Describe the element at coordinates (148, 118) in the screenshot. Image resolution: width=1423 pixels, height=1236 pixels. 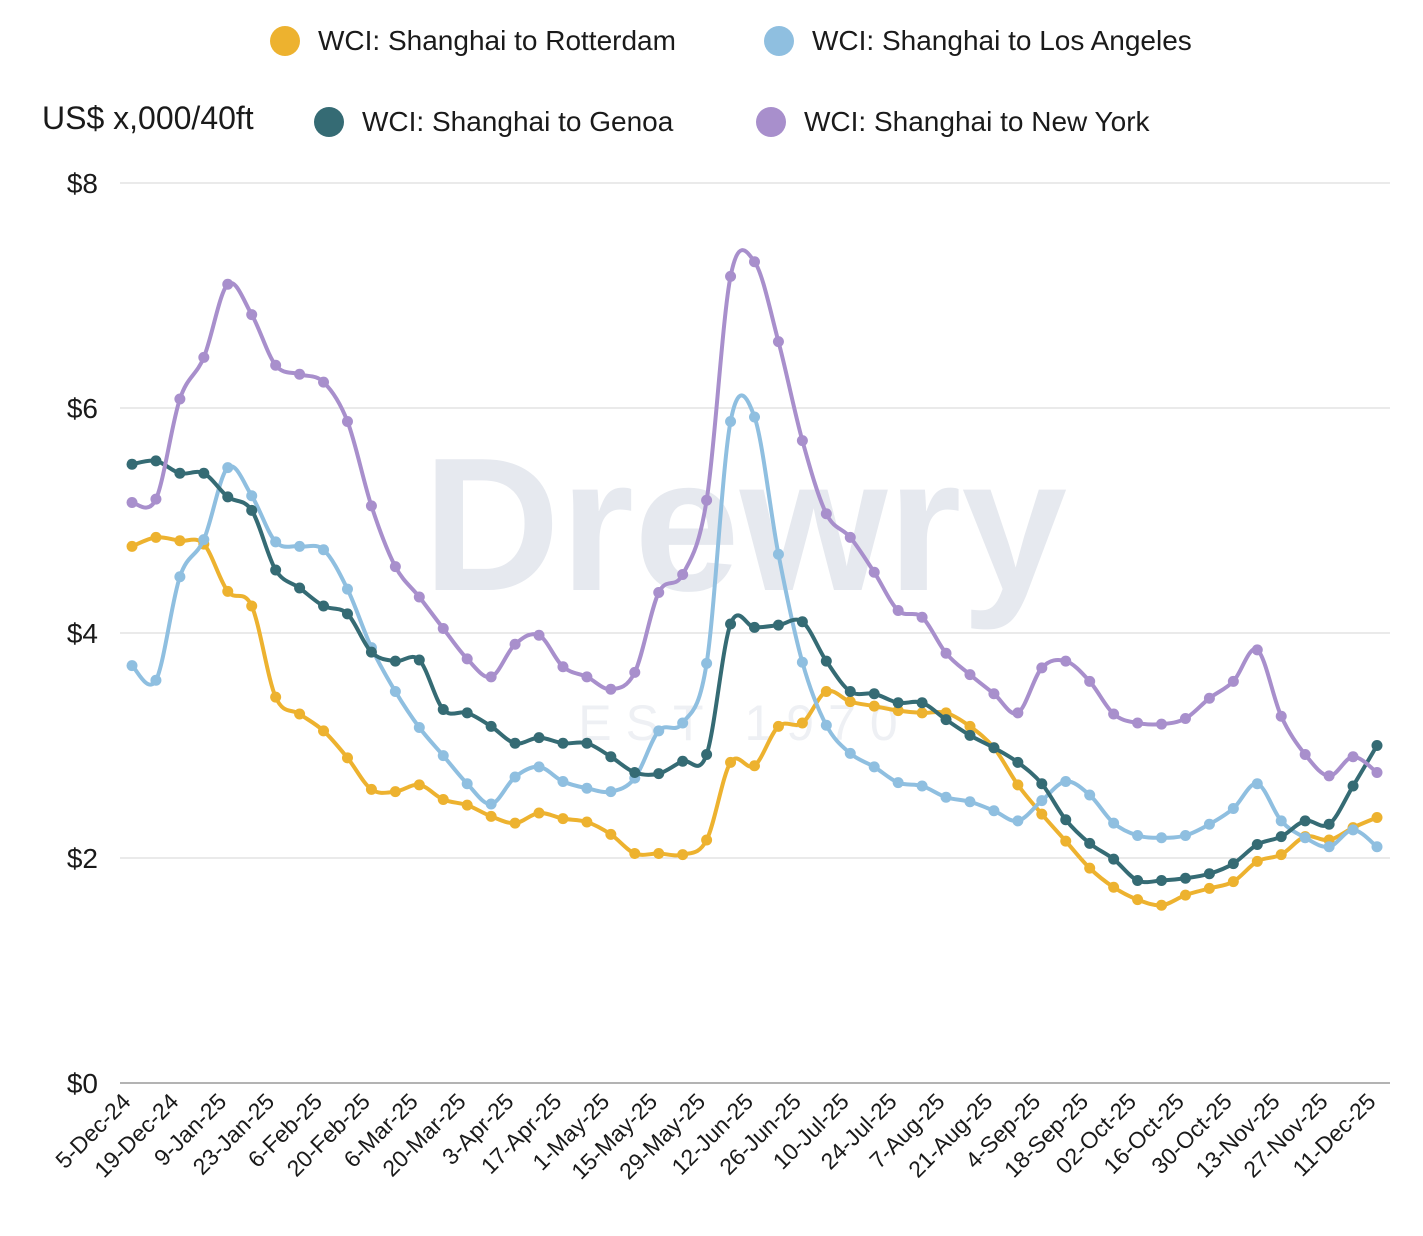
I see `y-axis-label: US$ x,000/40ft` at that location.